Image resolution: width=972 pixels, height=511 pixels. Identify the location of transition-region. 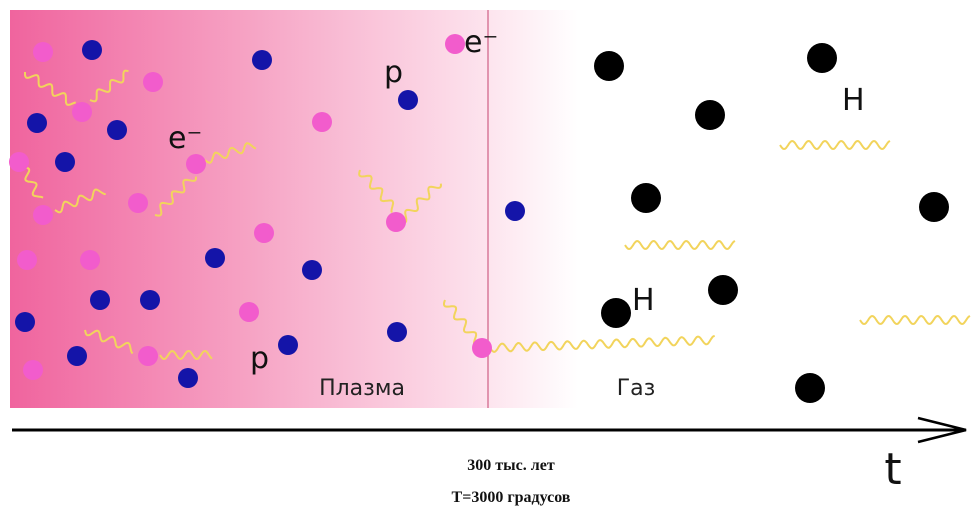
(533, 209).